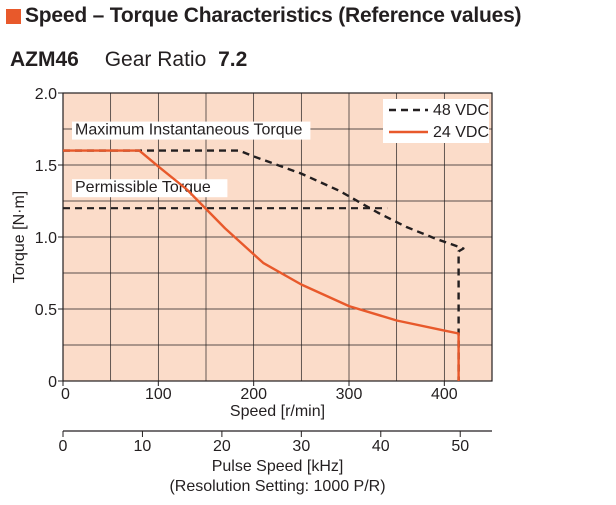 Image resolution: width=616 pixels, height=505 pixels. Describe the element at coordinates (188, 130) in the screenshot. I see `max-instantaneous-torque-label: Maximum Instantaneous Torque` at that location.